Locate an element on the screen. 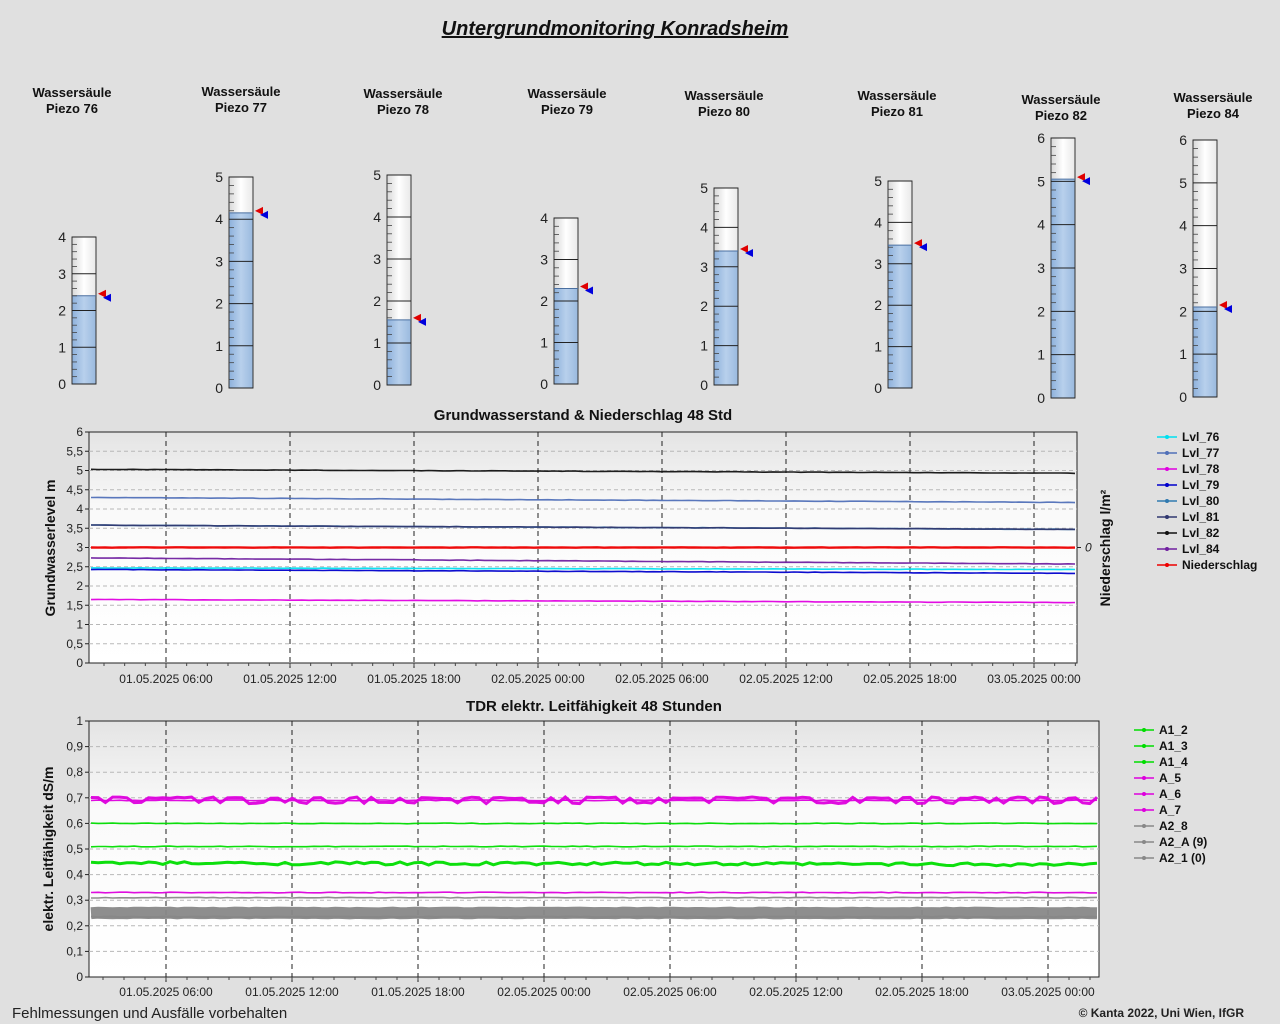  legend-label: A1_4 is located at coordinates (1173, 762).